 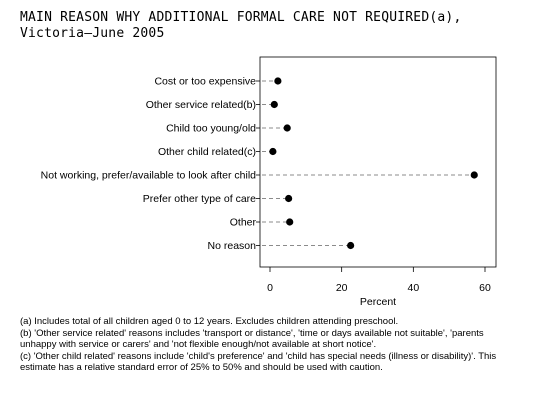 What do you see at coordinates (378, 302) in the screenshot?
I see `x-axis-label: Percent` at bounding box center [378, 302].